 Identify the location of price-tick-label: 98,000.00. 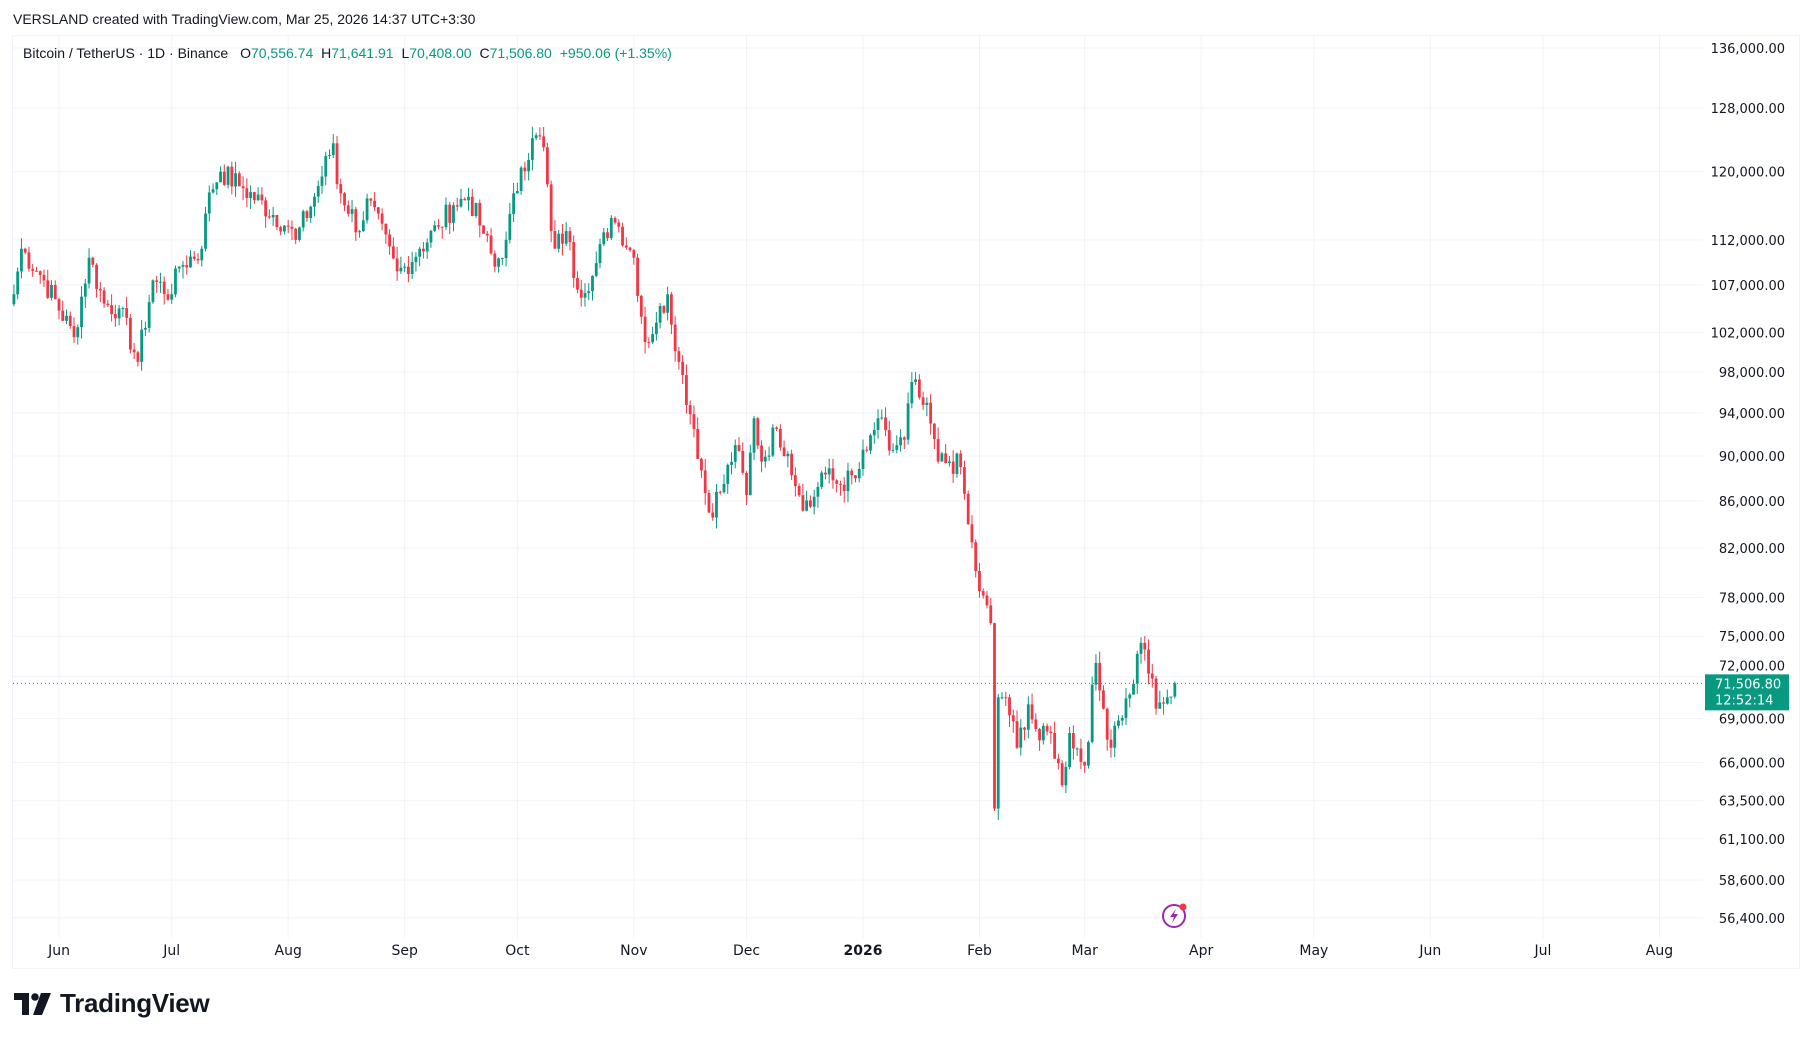
(1752, 373).